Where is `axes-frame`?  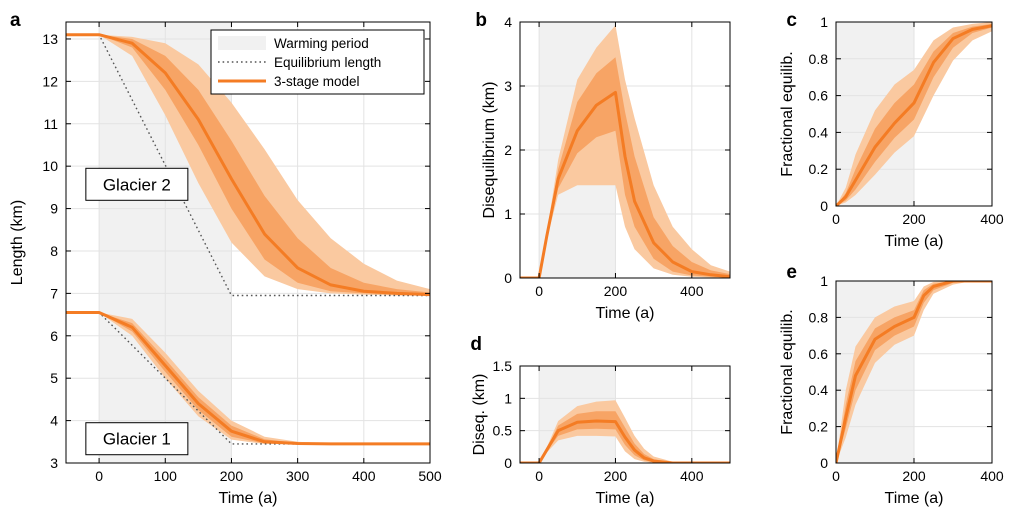 axes-frame is located at coordinates (625, 414).